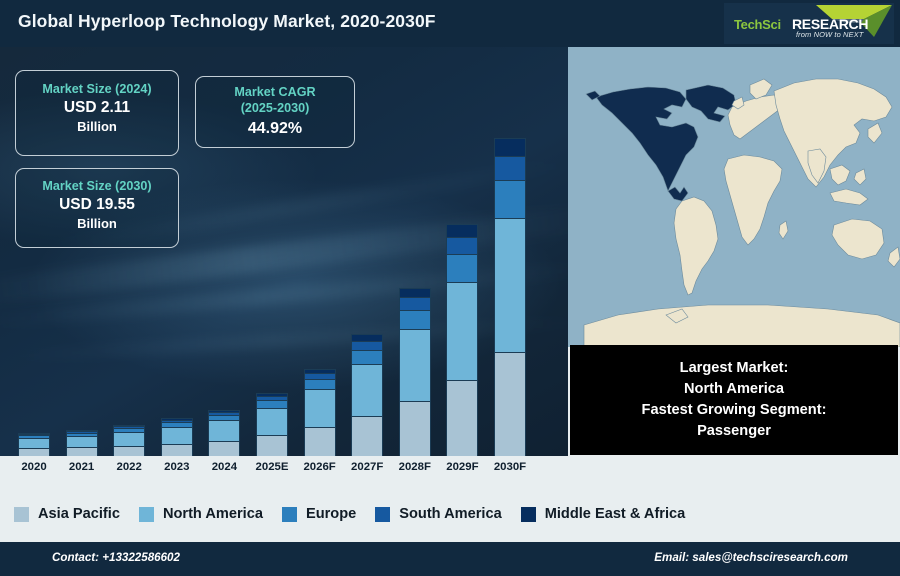 This screenshot has height=576, width=900. I want to click on x-axis-label-2020: 2020, so click(34, 467).